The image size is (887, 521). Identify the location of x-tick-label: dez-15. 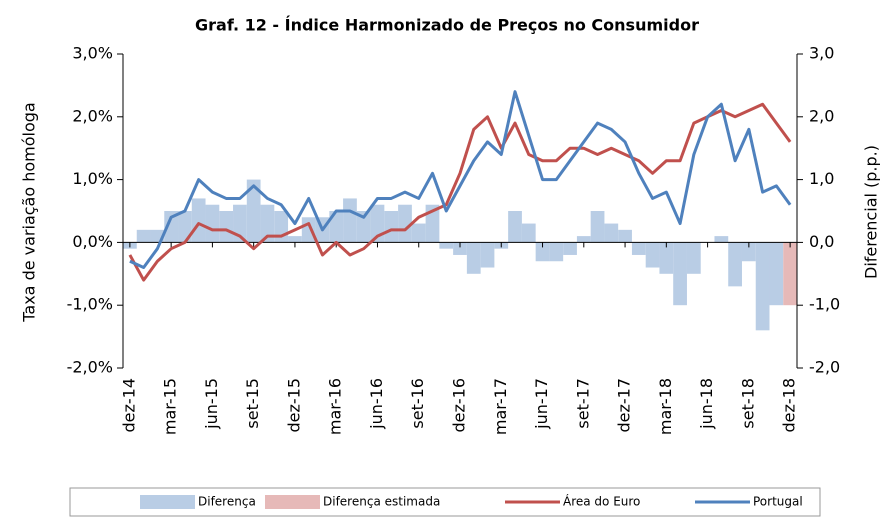
(293, 405).